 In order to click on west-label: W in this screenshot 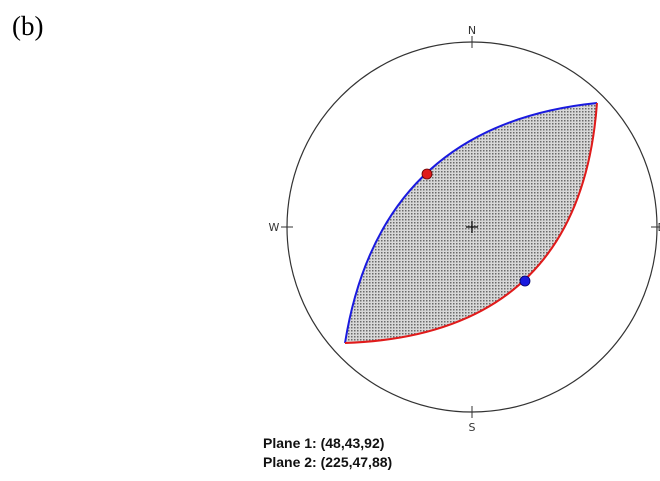, I will do `click(274, 227)`.